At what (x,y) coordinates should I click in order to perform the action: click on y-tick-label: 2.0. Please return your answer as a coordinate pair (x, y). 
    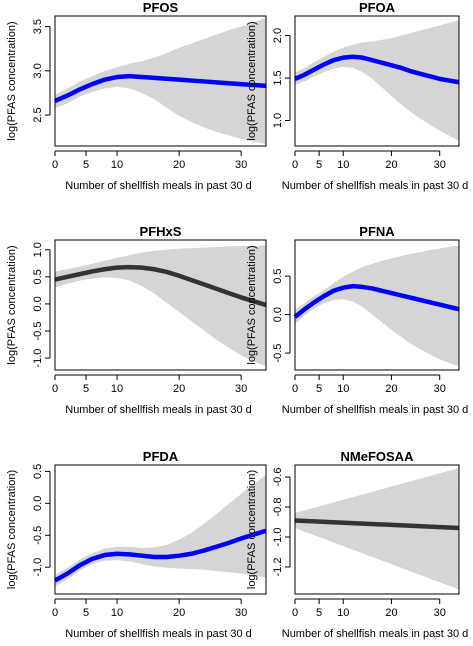
    Looking at the image, I should click on (278, 35).